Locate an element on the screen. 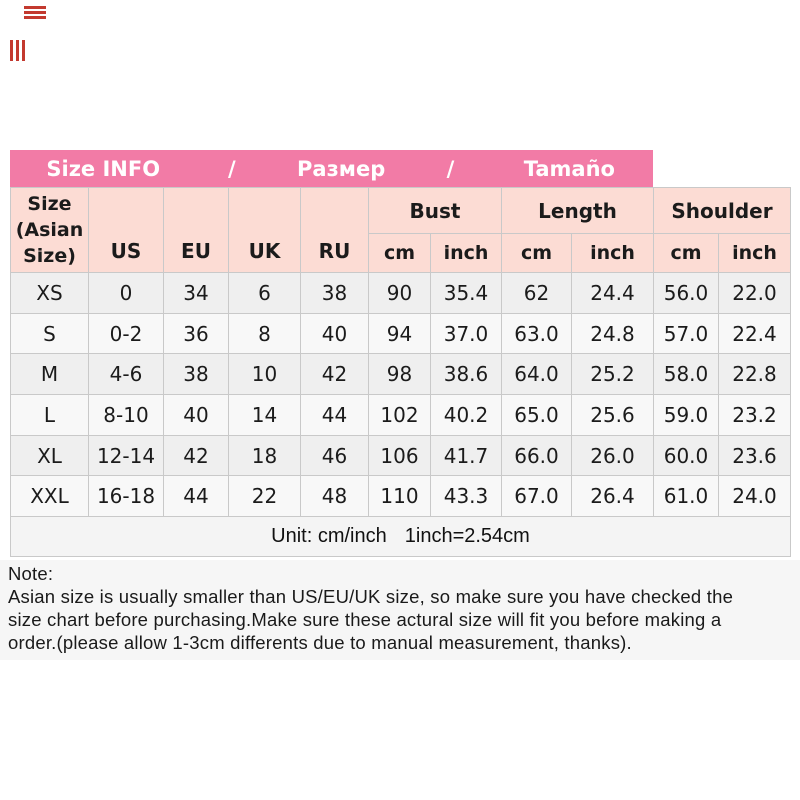  table-cell: 48 is located at coordinates (335, 497).